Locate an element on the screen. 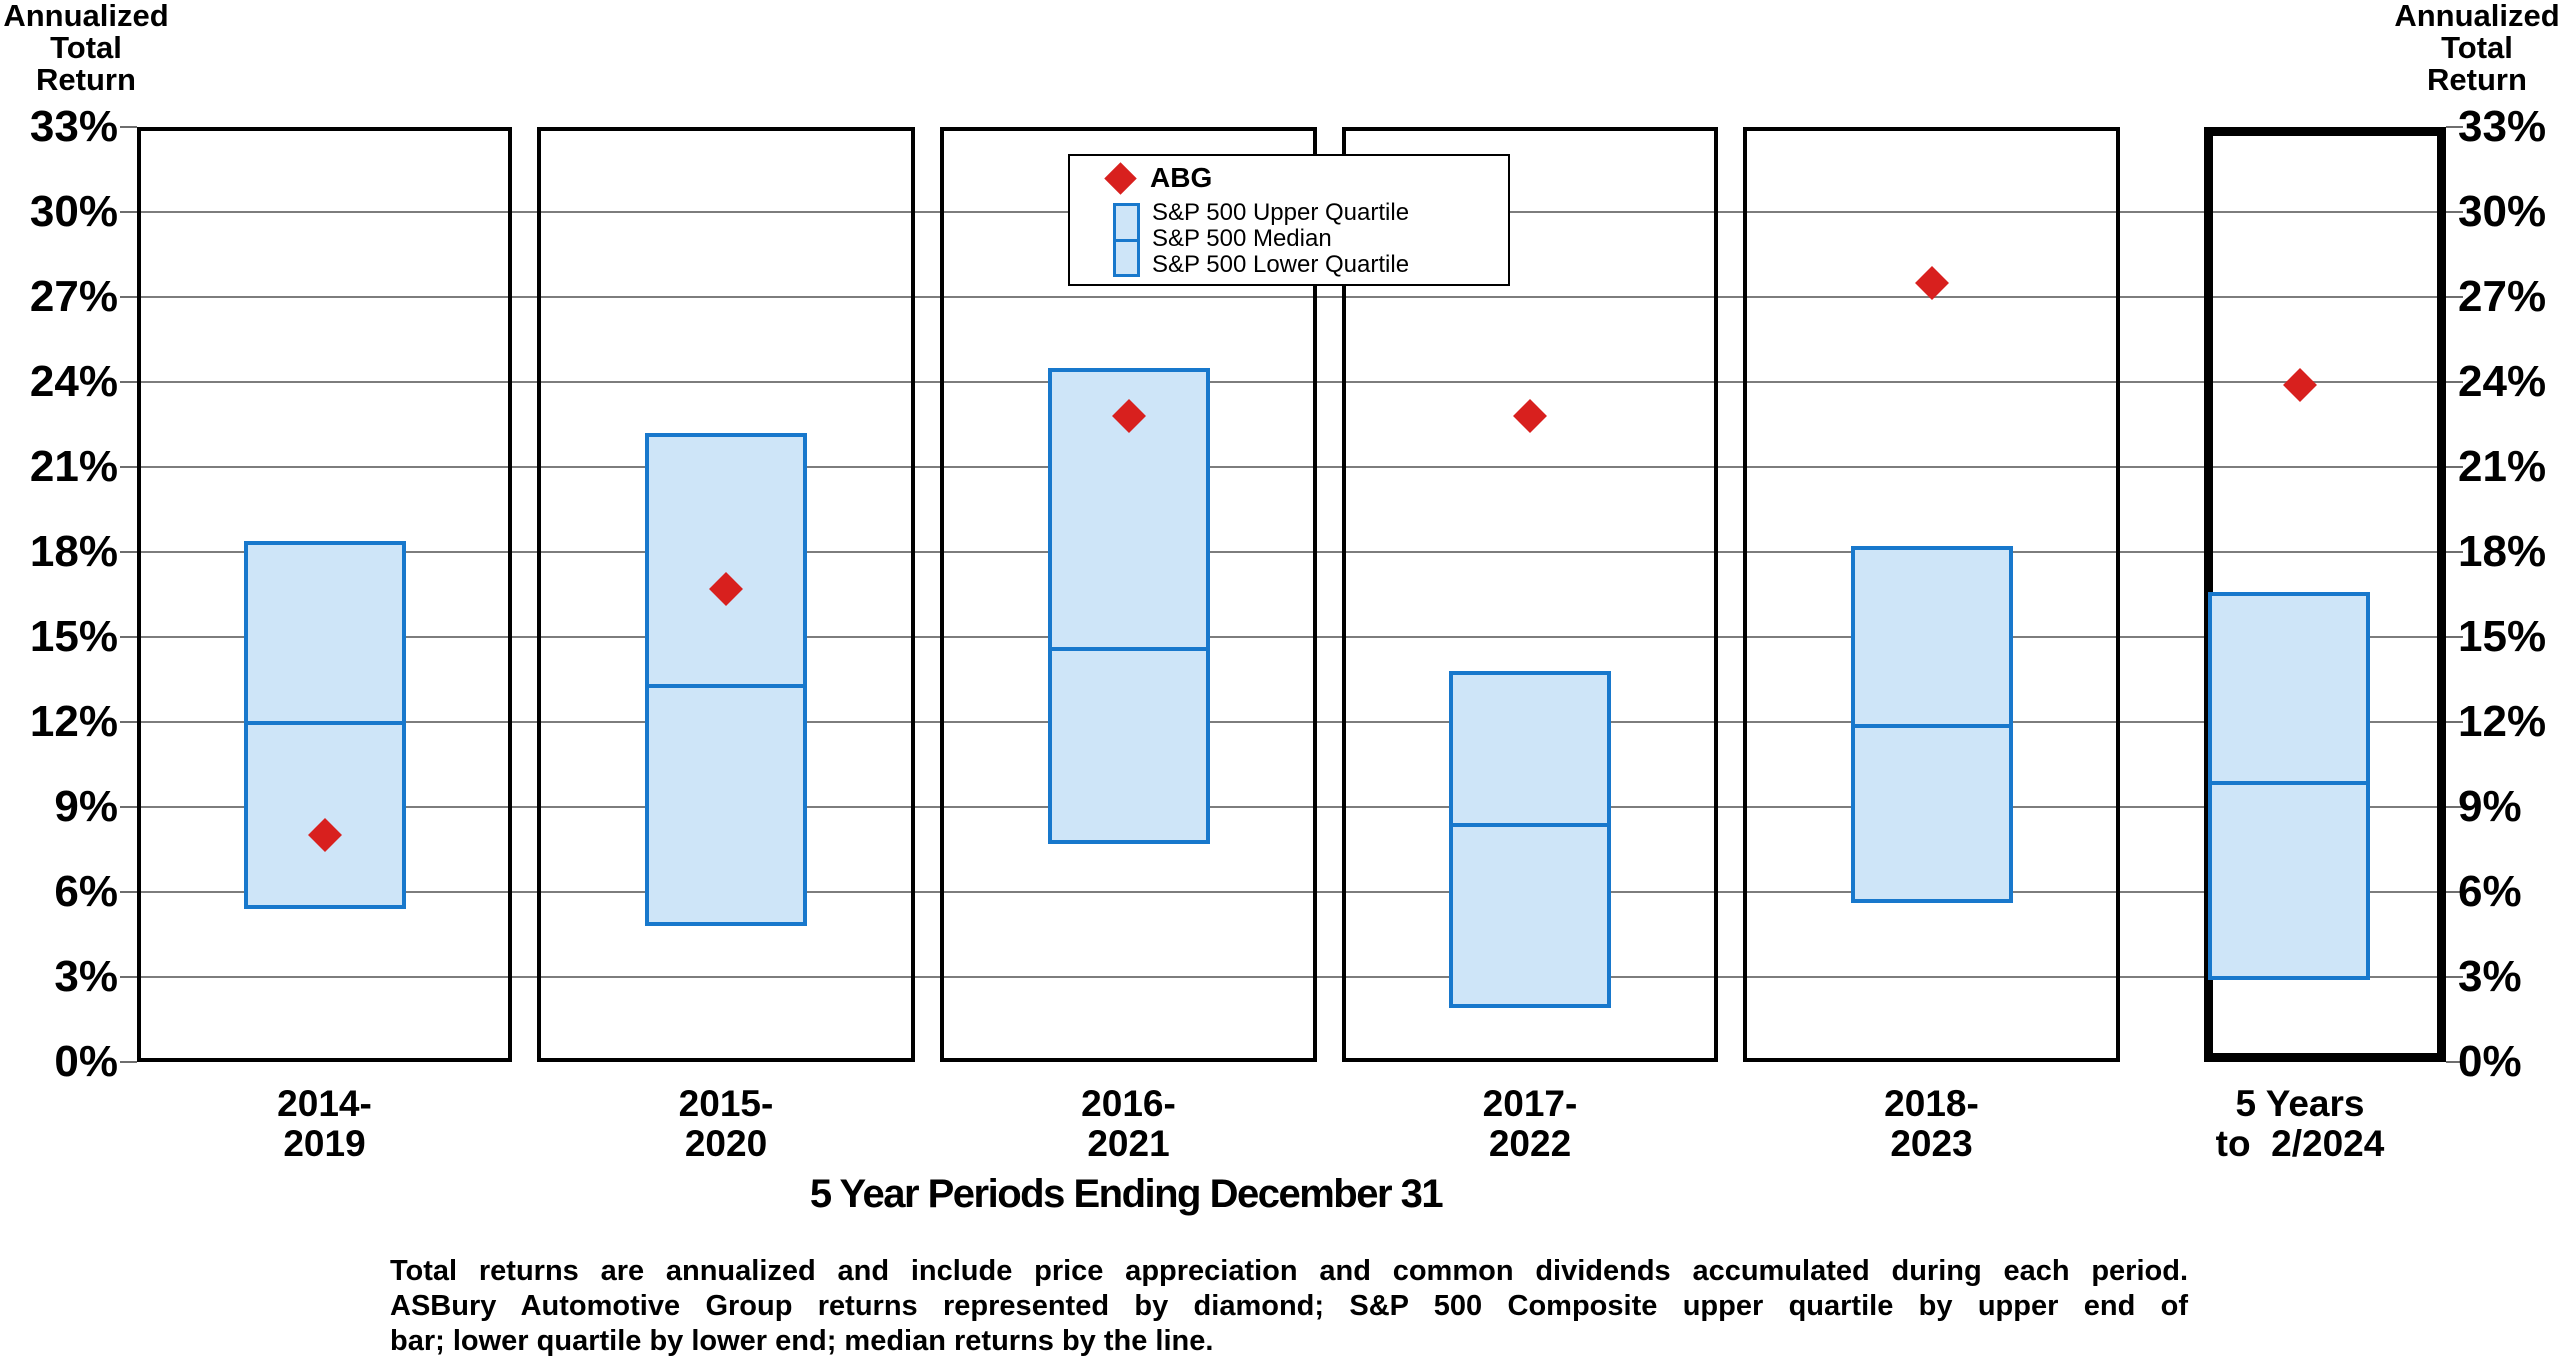  left-tick-15% is located at coordinates (128, 637).